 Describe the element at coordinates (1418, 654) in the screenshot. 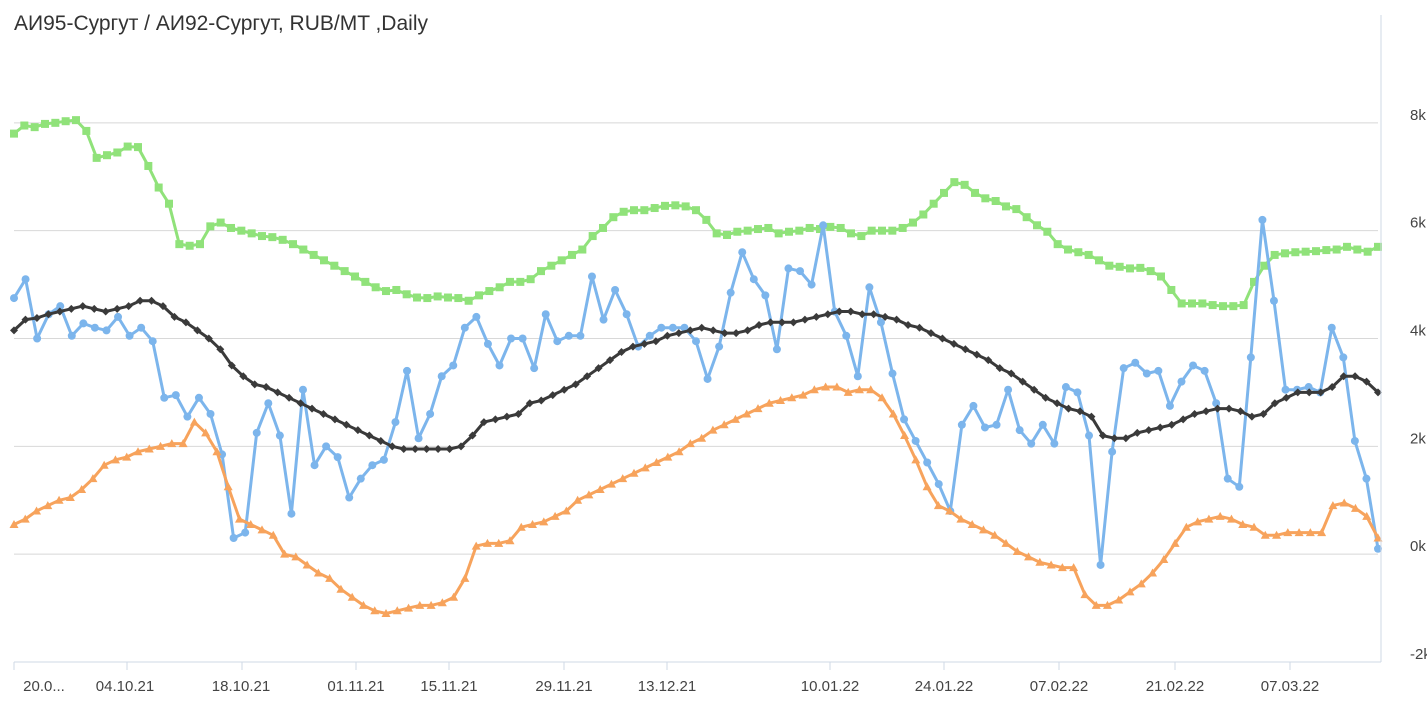

I see `y-tick-label: -2k` at that location.